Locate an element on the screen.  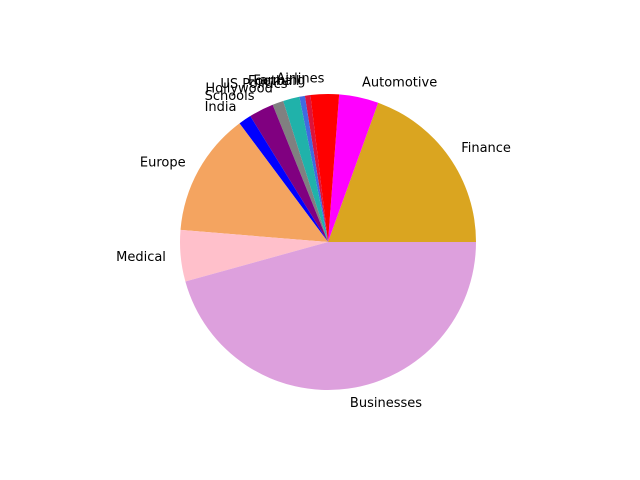
pie-slice-us-politics is located at coordinates (305, 169).